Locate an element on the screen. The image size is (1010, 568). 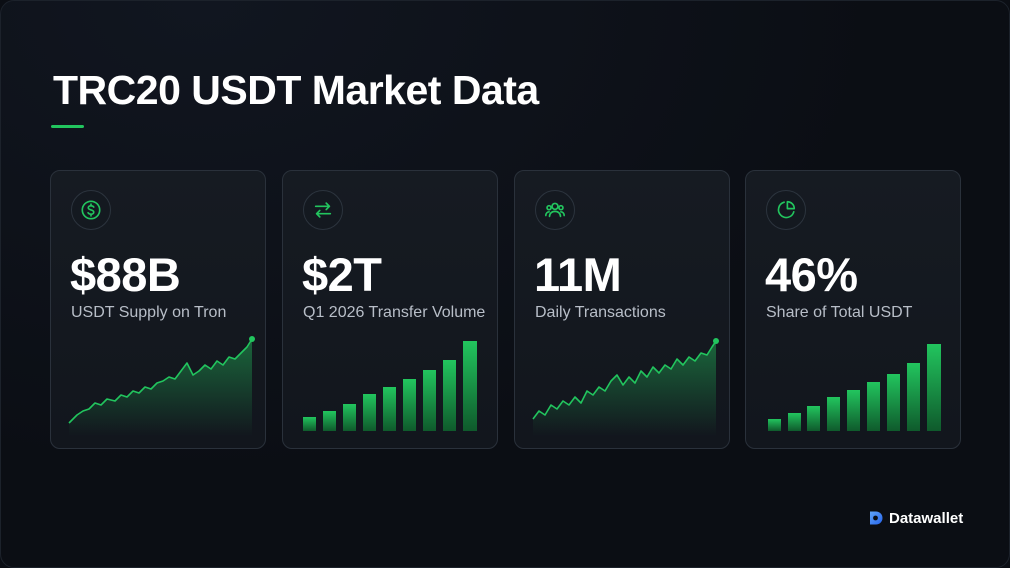
stat-value: 11M is located at coordinates (578, 274).